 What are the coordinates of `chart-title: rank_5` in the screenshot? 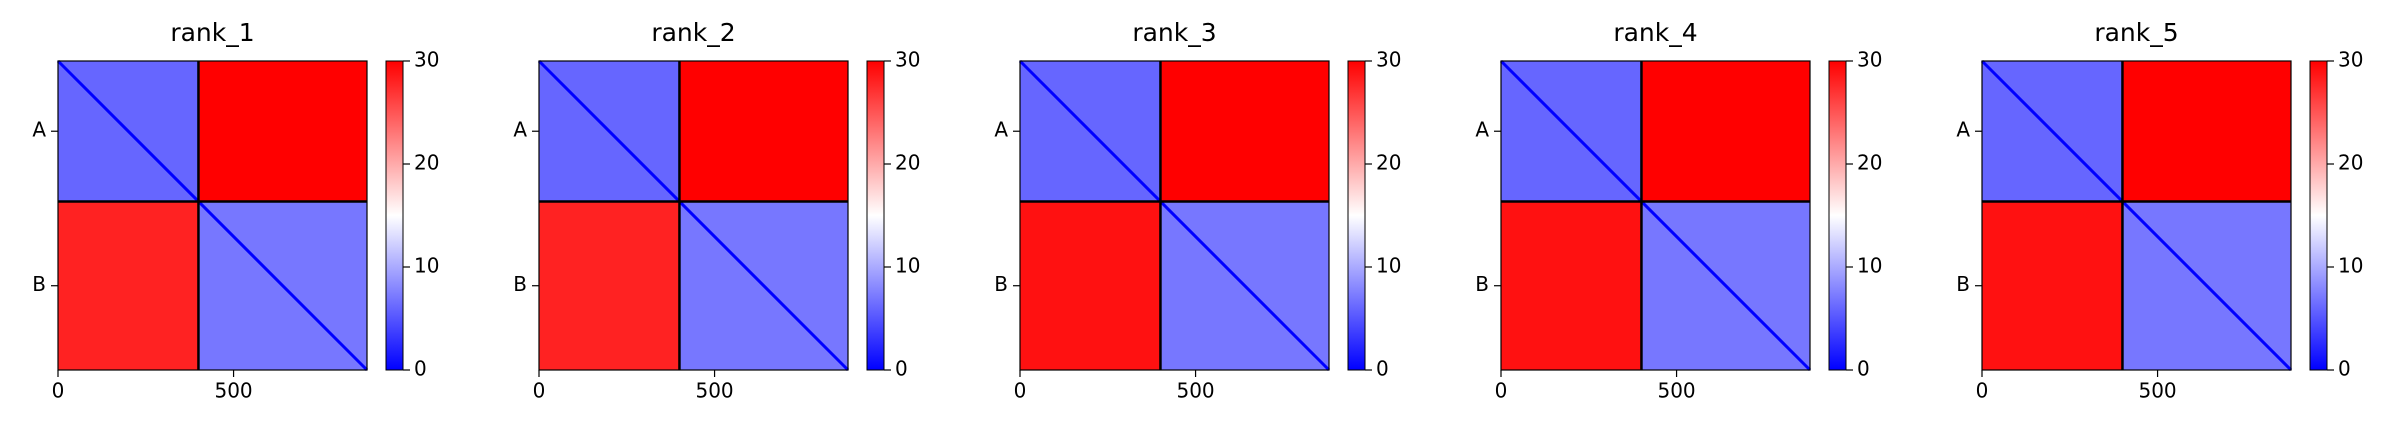 It's located at (2136, 32).